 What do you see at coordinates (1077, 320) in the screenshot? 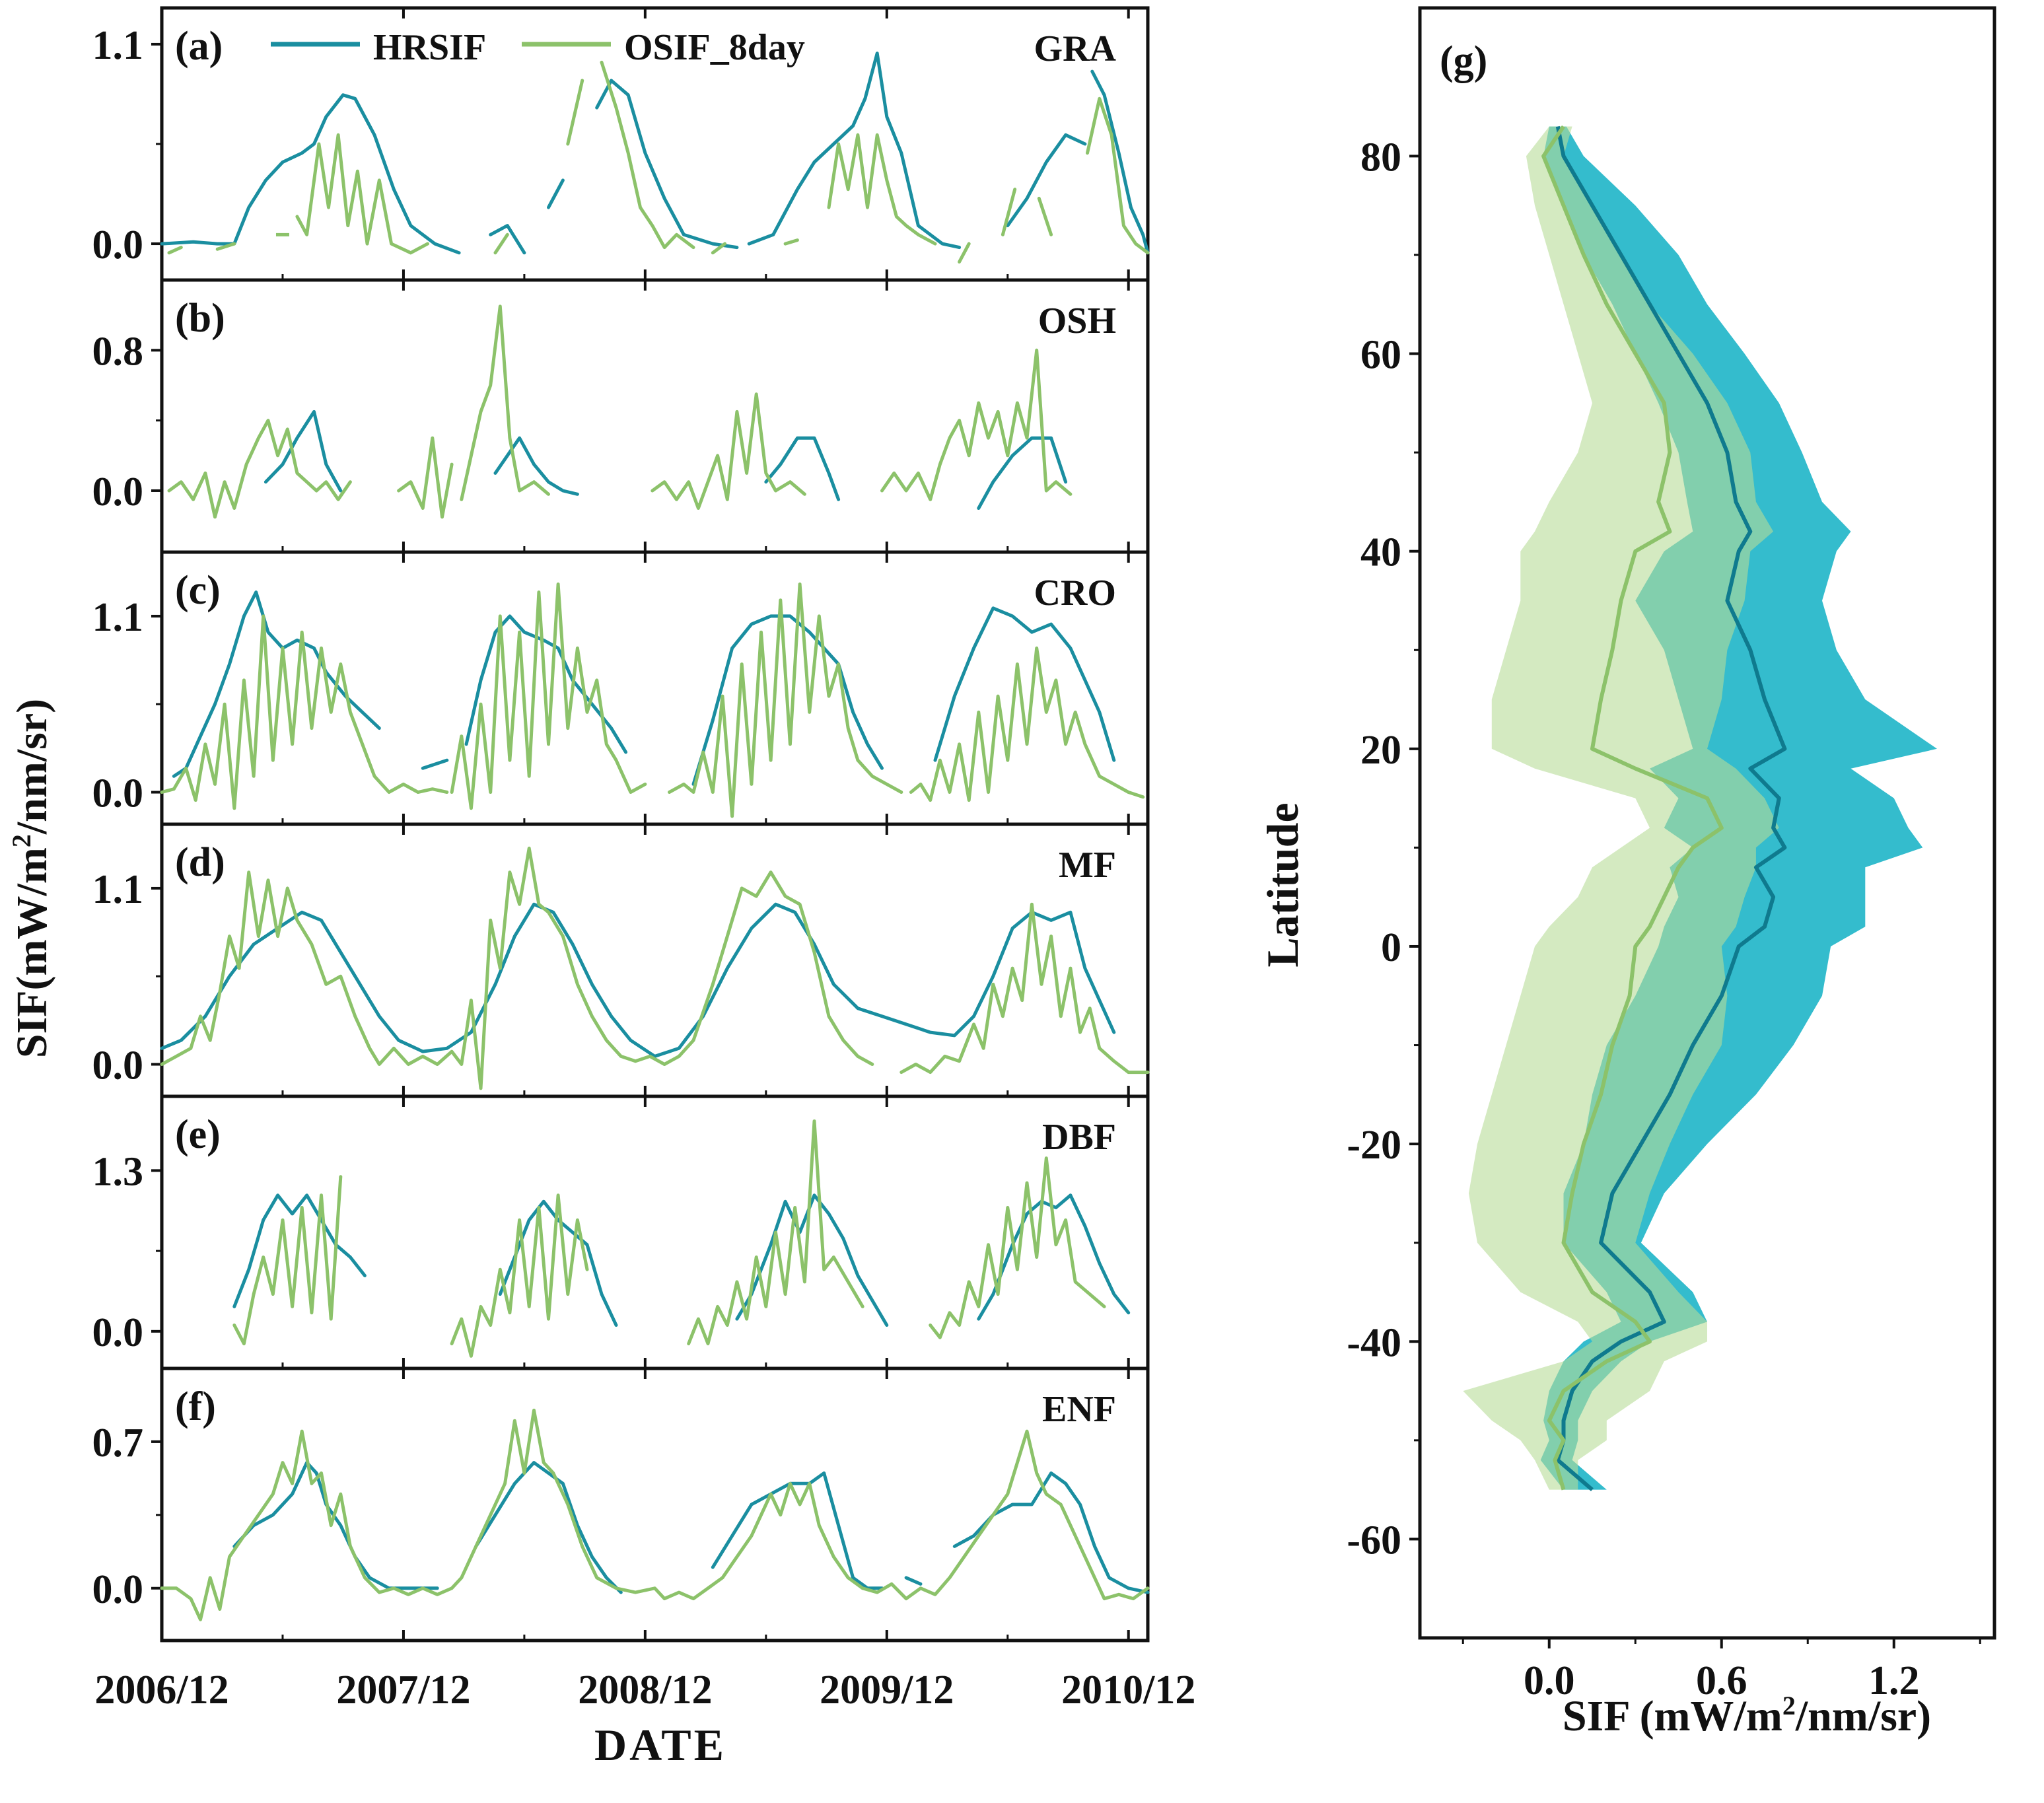
I see `panel-b-class-label: OSH` at bounding box center [1077, 320].